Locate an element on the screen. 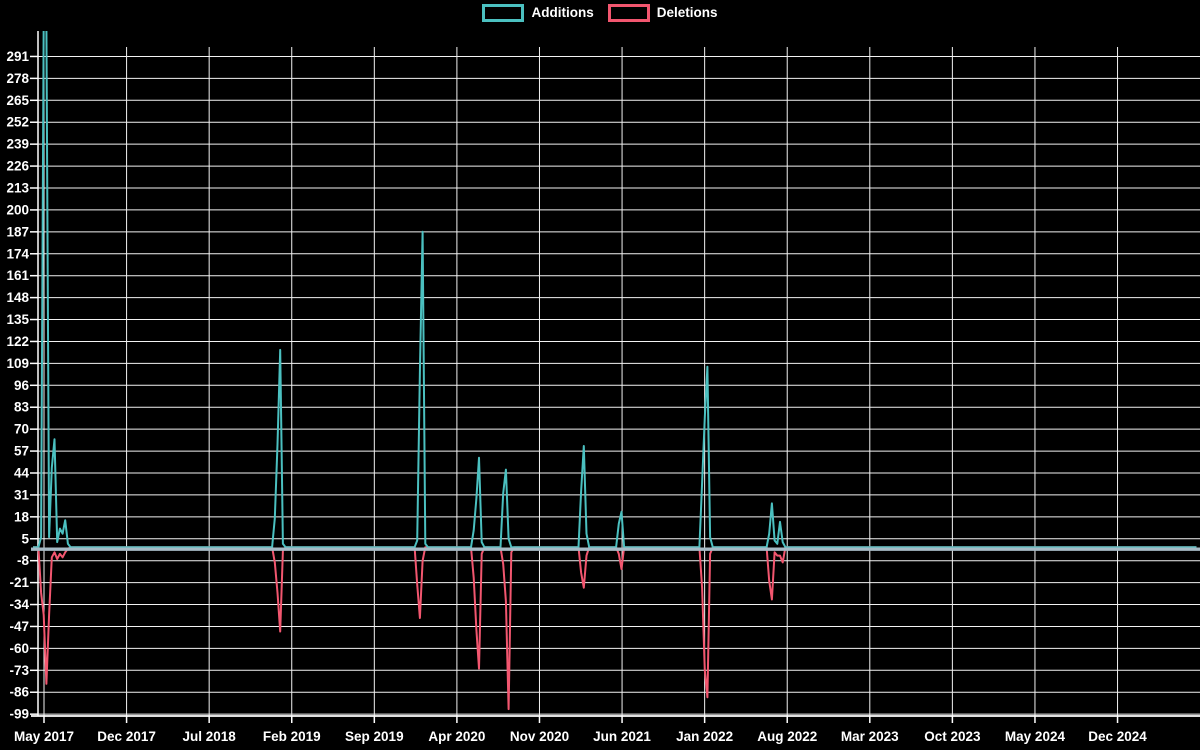 This screenshot has height=750, width=1200. legend-label: Deletions is located at coordinates (687, 13).